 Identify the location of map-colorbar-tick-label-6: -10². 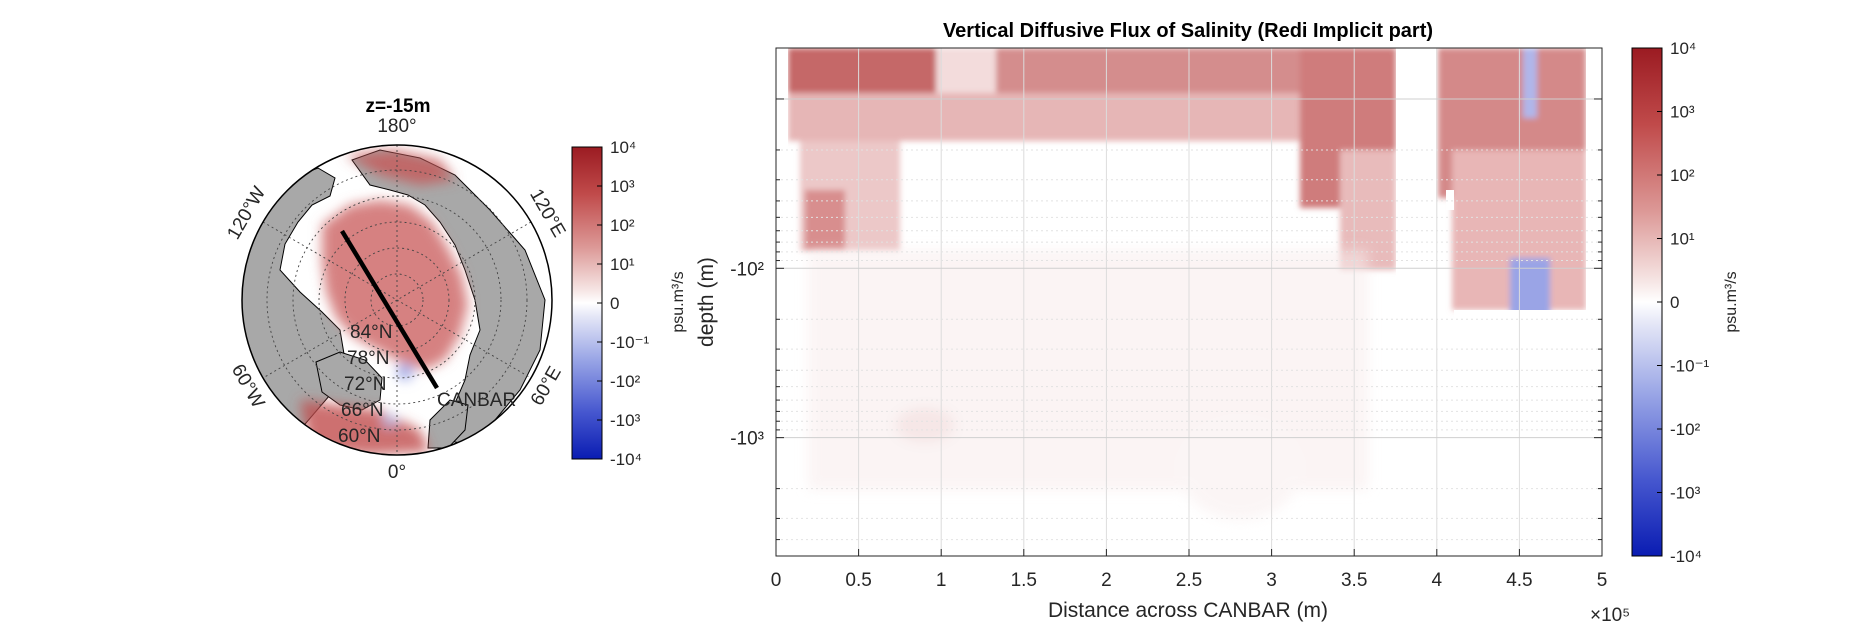
(625, 381).